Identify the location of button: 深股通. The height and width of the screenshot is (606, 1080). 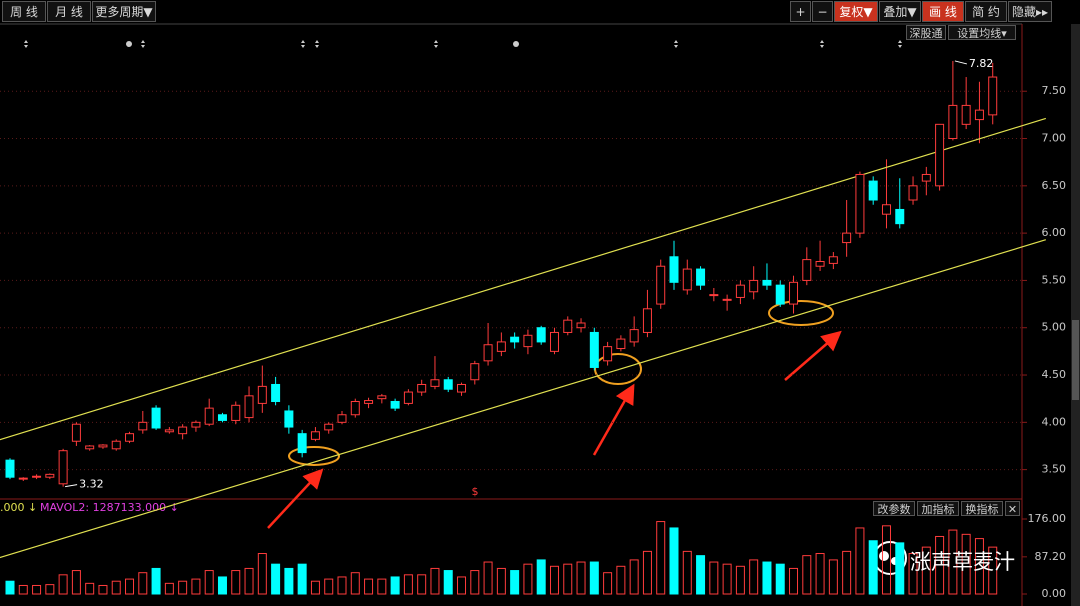
(926, 32).